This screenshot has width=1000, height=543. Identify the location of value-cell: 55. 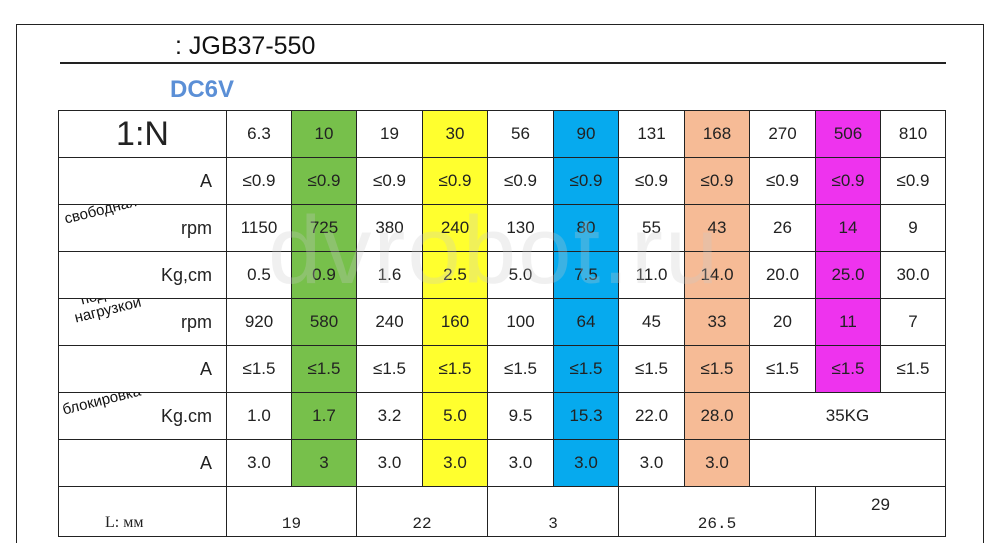
(651, 228).